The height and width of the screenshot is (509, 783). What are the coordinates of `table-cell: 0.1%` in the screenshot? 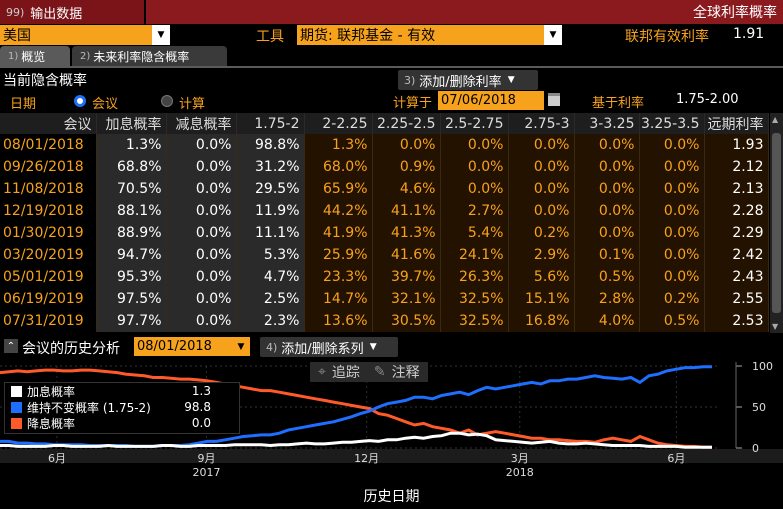 It's located at (607, 255).